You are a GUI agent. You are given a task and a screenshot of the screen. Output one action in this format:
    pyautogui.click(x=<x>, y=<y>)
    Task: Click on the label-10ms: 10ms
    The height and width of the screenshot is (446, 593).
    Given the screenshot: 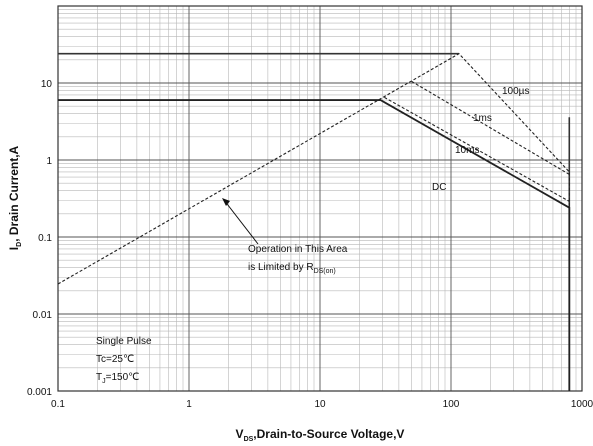 What is the action you would take?
    pyautogui.click(x=467, y=150)
    